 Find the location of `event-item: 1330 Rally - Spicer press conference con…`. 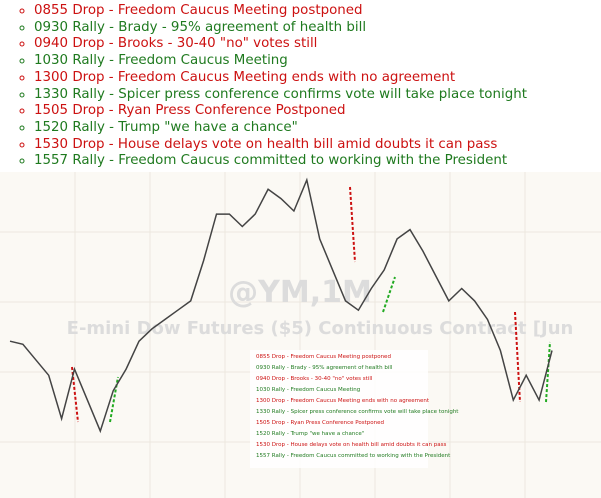

event-item: 1330 Rally - Spicer press conference con… is located at coordinates (317, 95).